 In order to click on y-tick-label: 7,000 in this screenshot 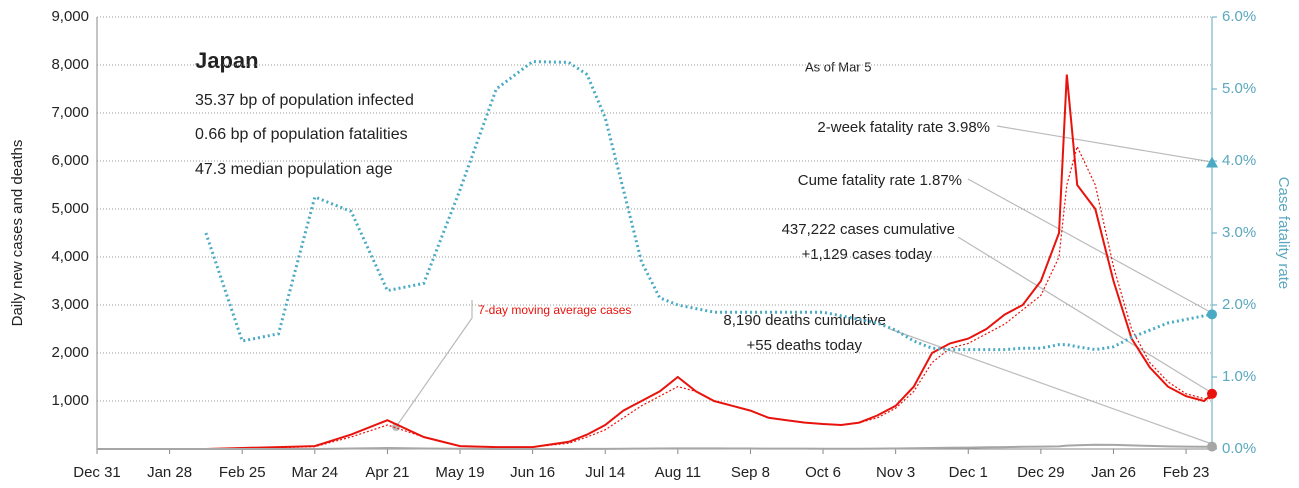, I will do `click(70, 112)`.